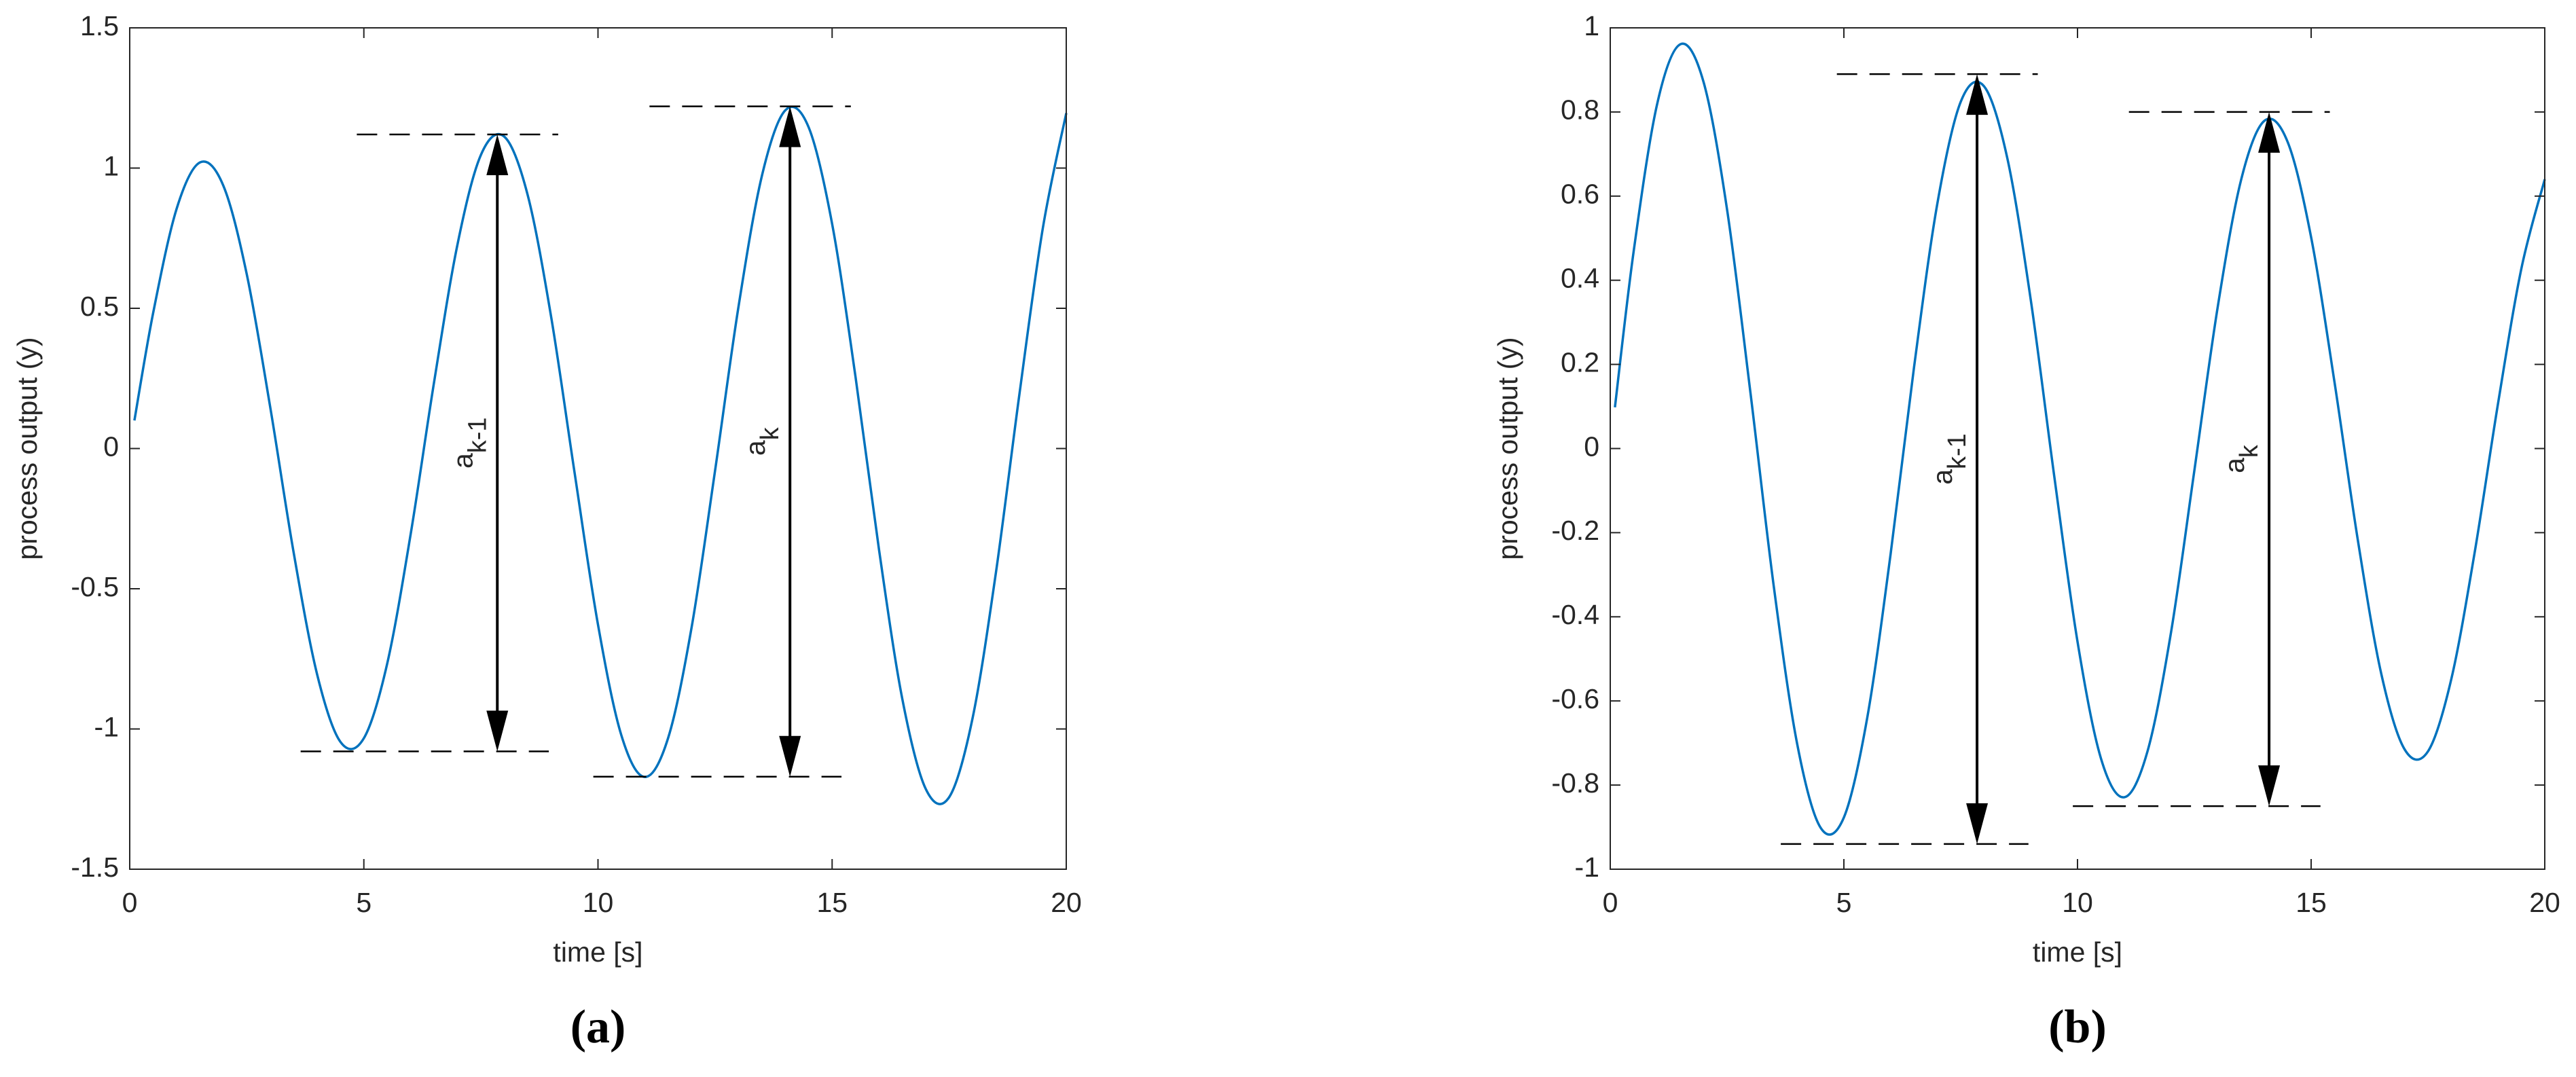  Describe the element at coordinates (598, 1027) in the screenshot. I see `panel-caption: (a)` at that location.